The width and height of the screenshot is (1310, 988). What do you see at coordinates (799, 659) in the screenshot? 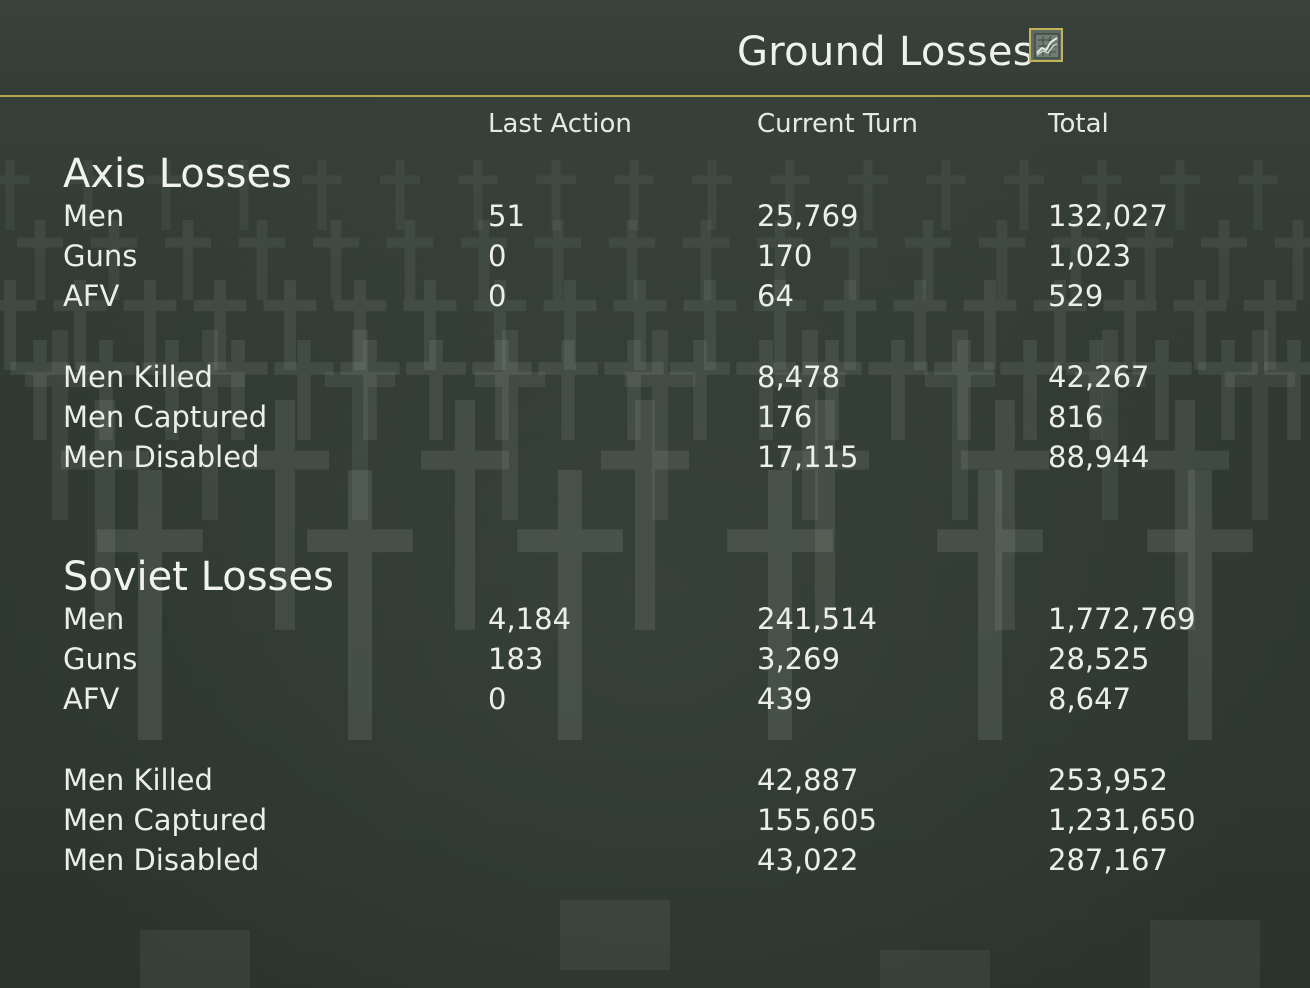
I see `current-turn-value: 3,269` at bounding box center [799, 659].